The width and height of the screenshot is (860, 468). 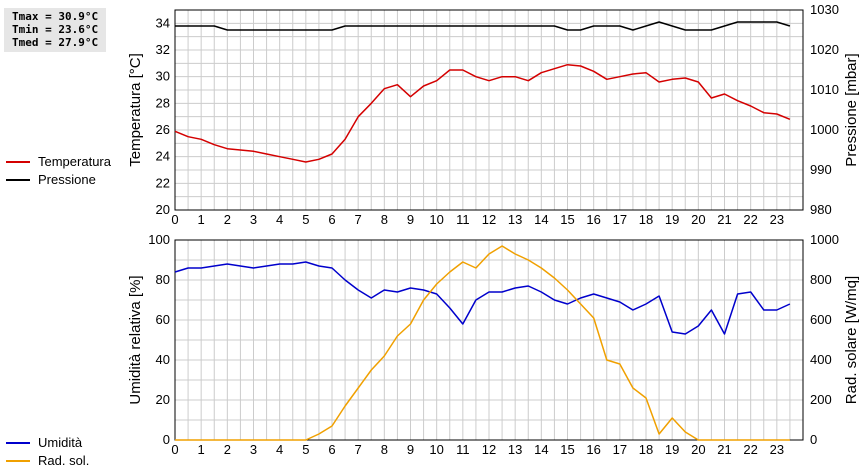 What do you see at coordinates (74, 161) in the screenshot?
I see `legend-temperature-label: Temperatura` at bounding box center [74, 161].